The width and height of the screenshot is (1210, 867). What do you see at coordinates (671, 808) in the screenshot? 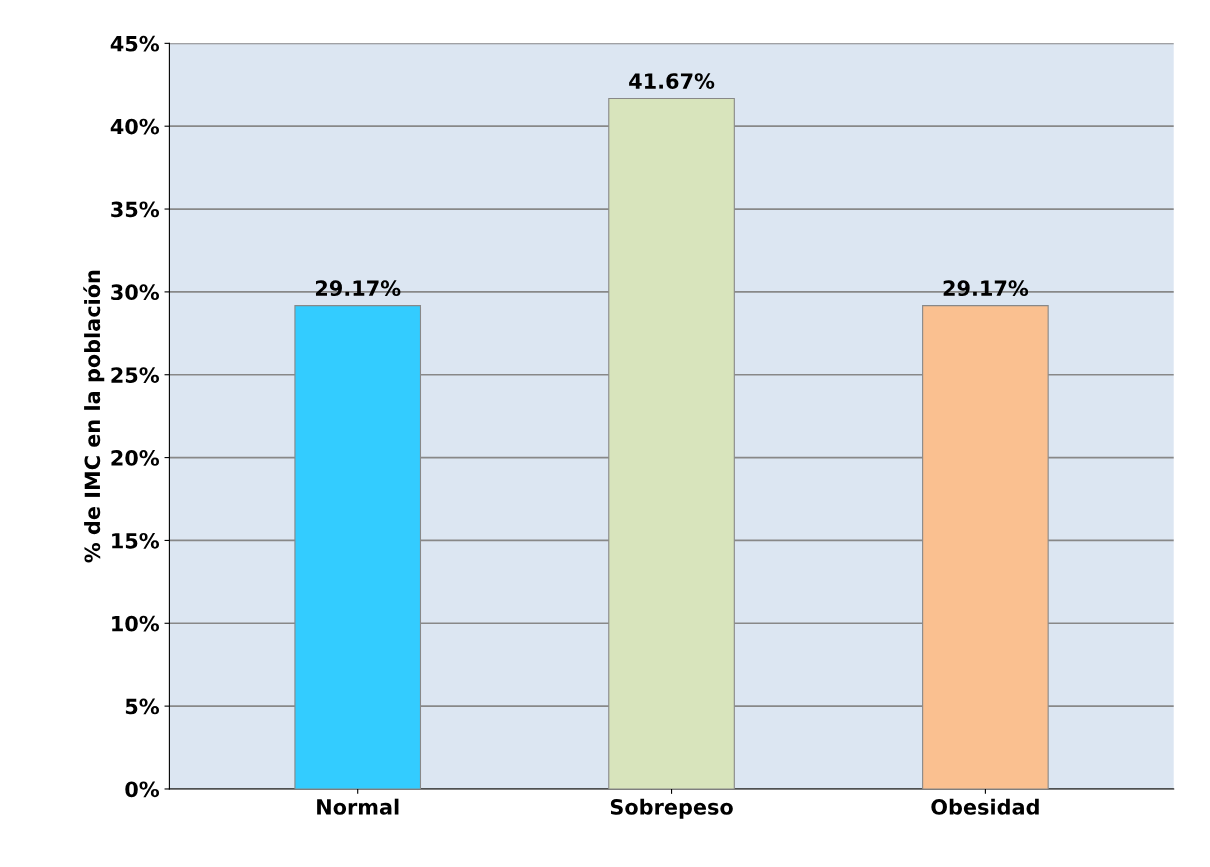
I see `x-tick-label: Sobrepeso` at bounding box center [671, 808].